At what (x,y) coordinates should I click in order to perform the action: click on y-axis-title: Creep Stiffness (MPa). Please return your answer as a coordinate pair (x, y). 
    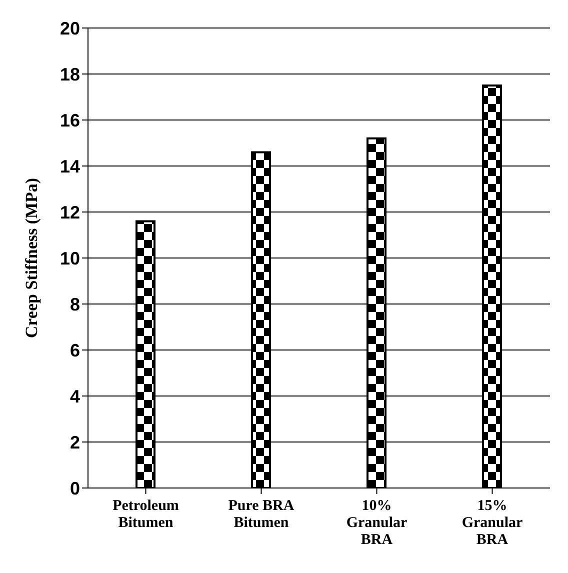
    Looking at the image, I should click on (32, 258).